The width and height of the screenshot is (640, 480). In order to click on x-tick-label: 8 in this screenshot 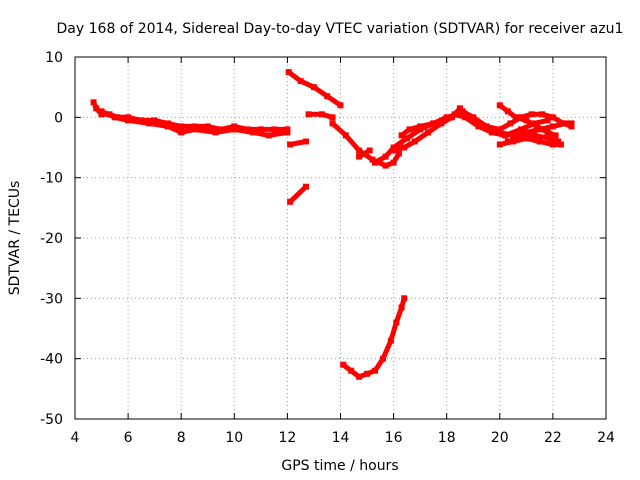, I will do `click(181, 438)`.